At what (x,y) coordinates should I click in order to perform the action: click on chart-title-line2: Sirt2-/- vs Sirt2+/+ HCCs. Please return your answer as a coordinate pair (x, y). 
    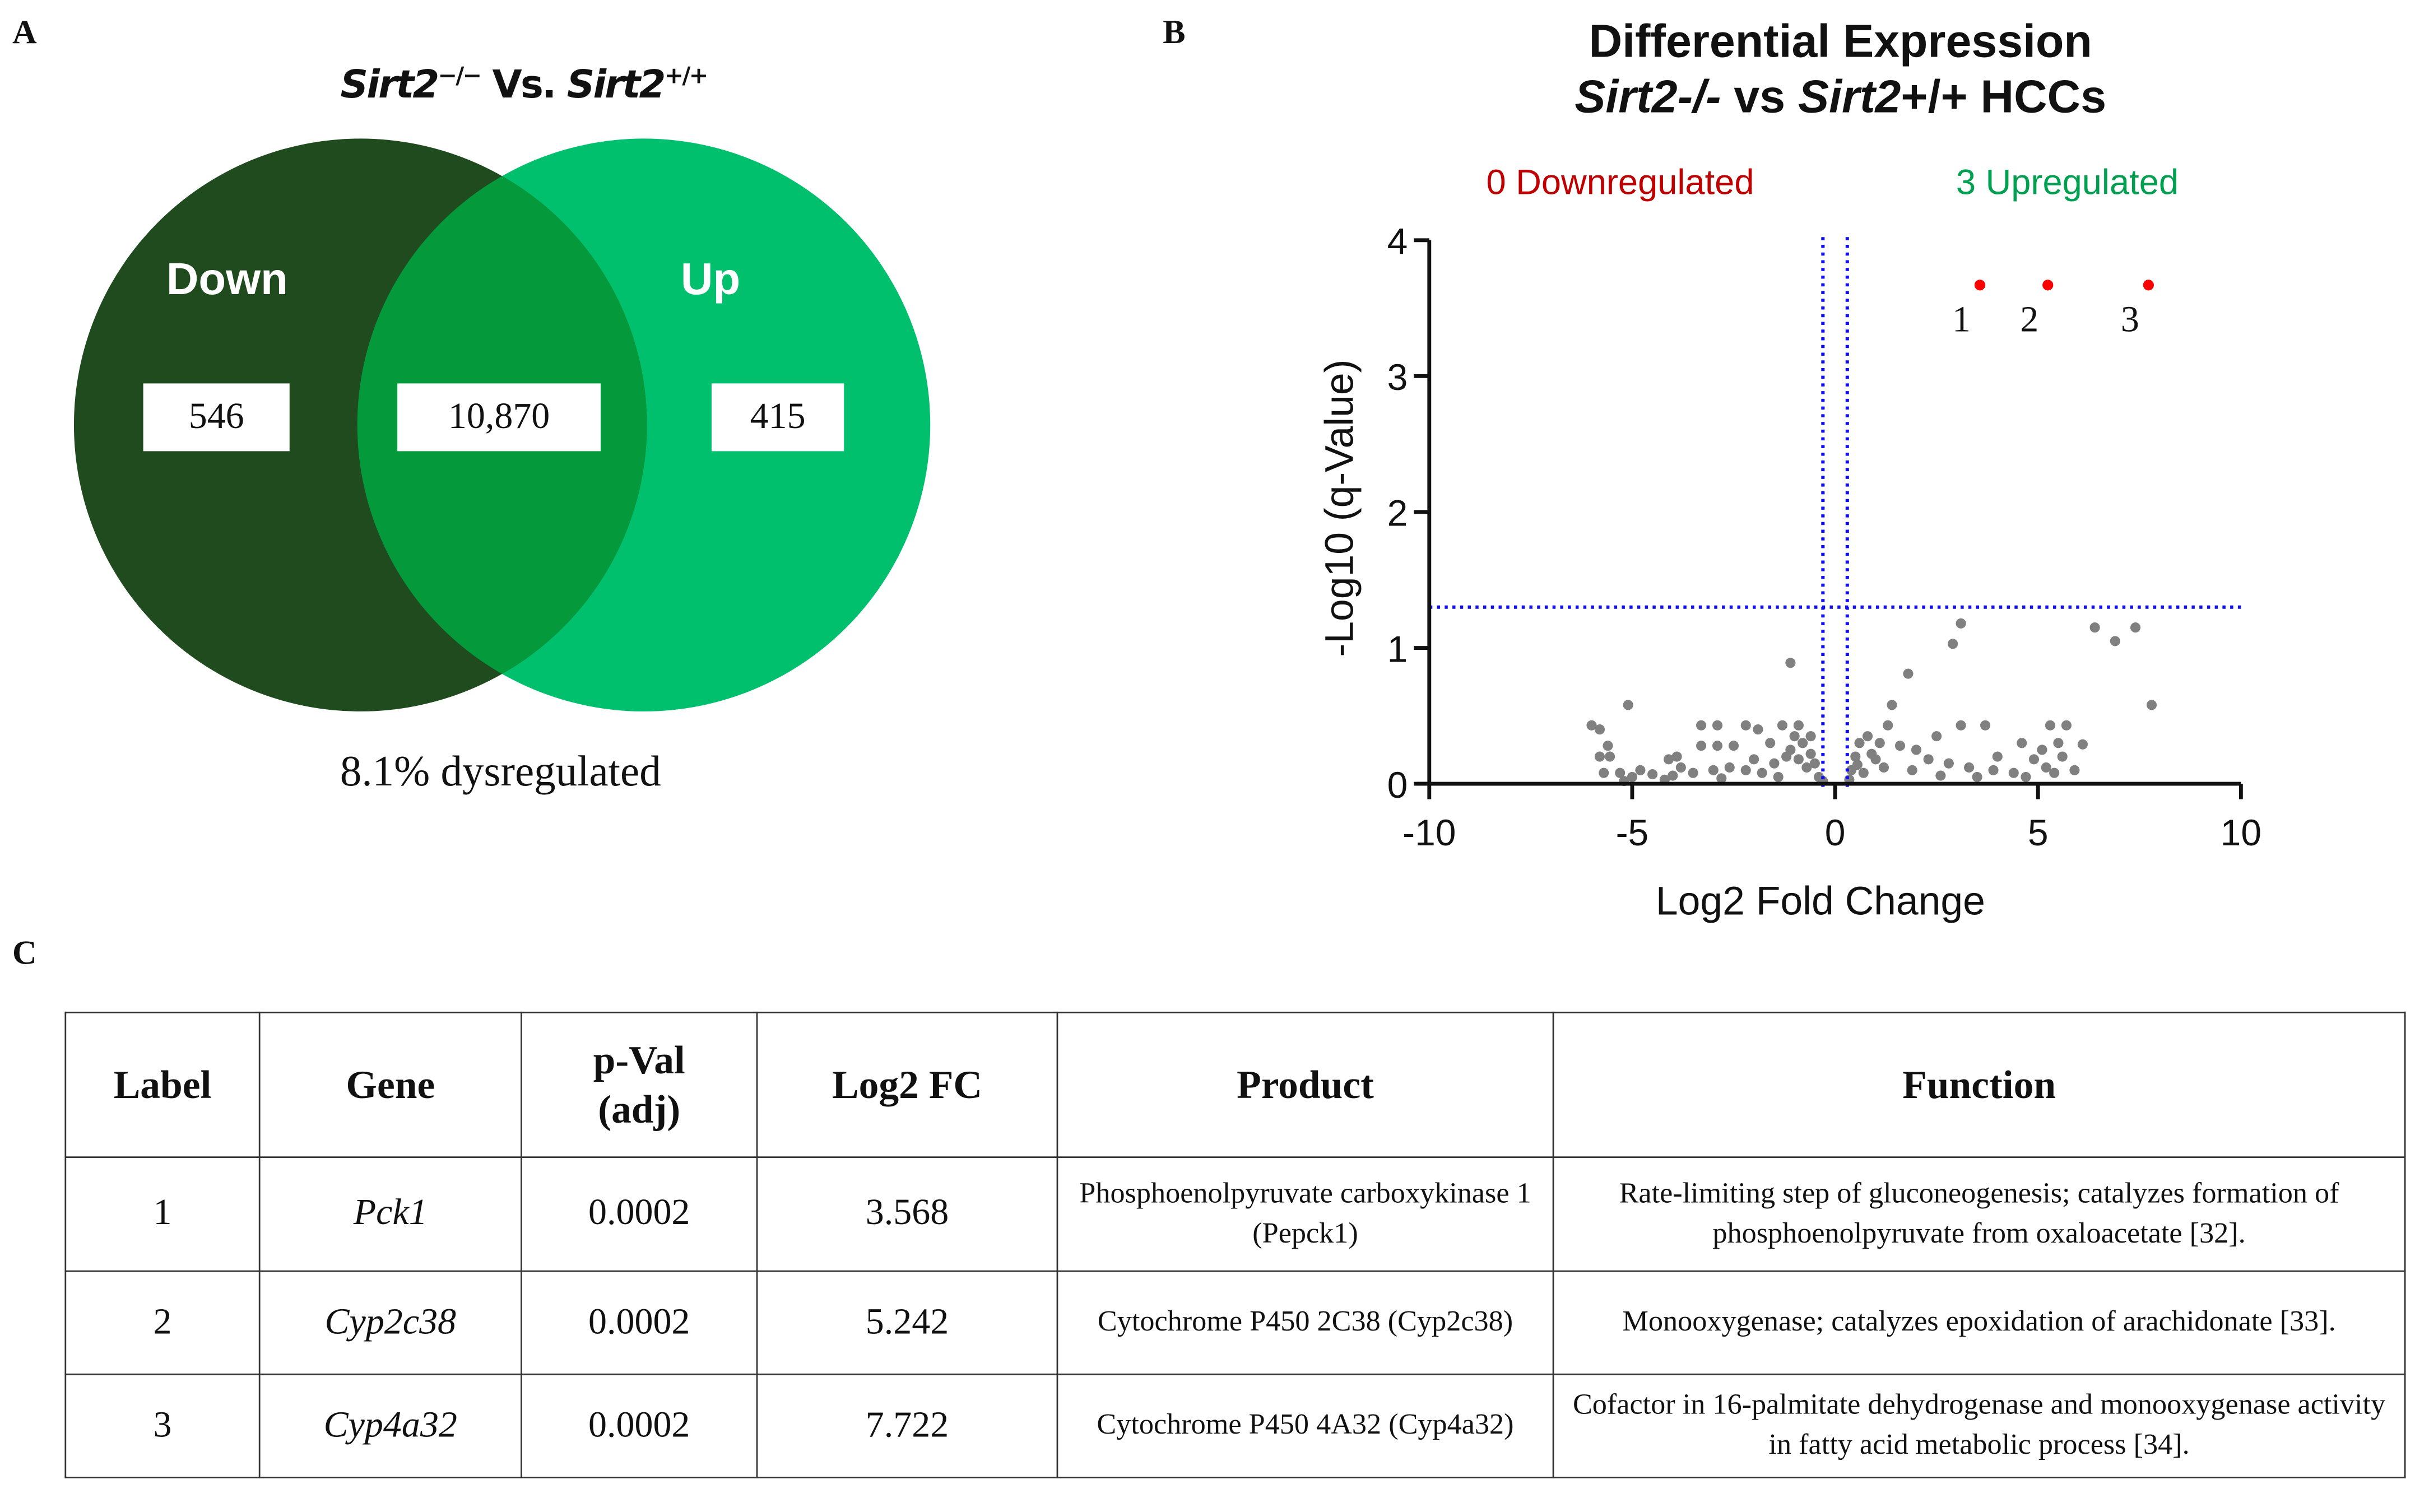
    Looking at the image, I should click on (1841, 98).